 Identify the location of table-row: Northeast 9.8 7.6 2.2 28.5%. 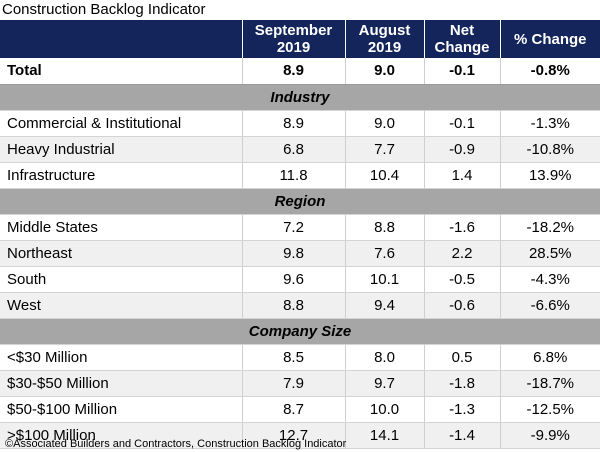
(300, 253).